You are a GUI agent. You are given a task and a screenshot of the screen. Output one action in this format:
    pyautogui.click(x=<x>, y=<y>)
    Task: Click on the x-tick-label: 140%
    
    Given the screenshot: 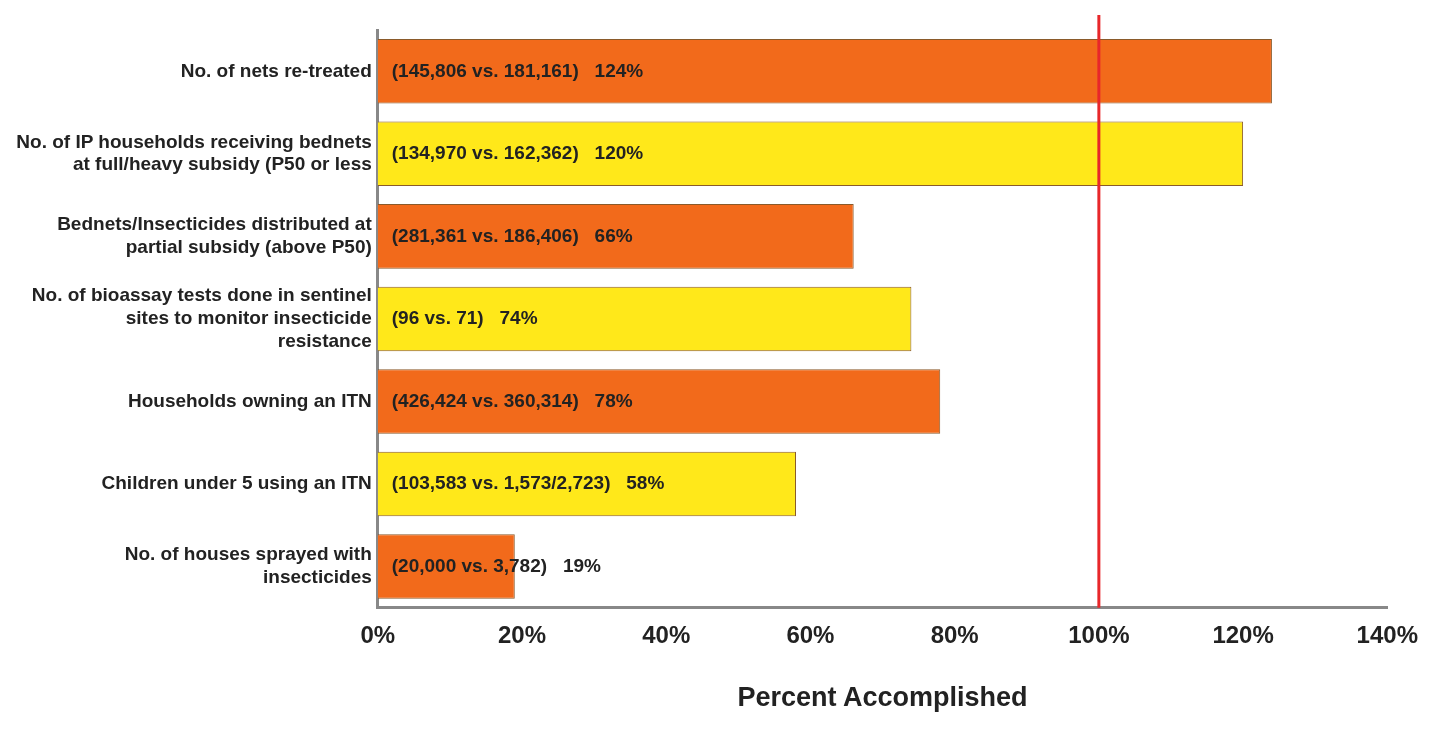 What is the action you would take?
    pyautogui.click(x=1387, y=634)
    